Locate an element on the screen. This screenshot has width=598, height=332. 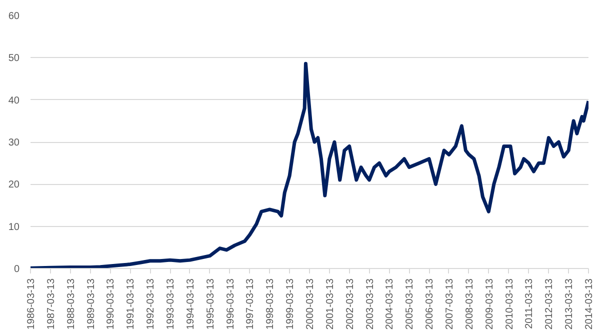
x-tick-label: 1993-03-13 is located at coordinates (171, 304).